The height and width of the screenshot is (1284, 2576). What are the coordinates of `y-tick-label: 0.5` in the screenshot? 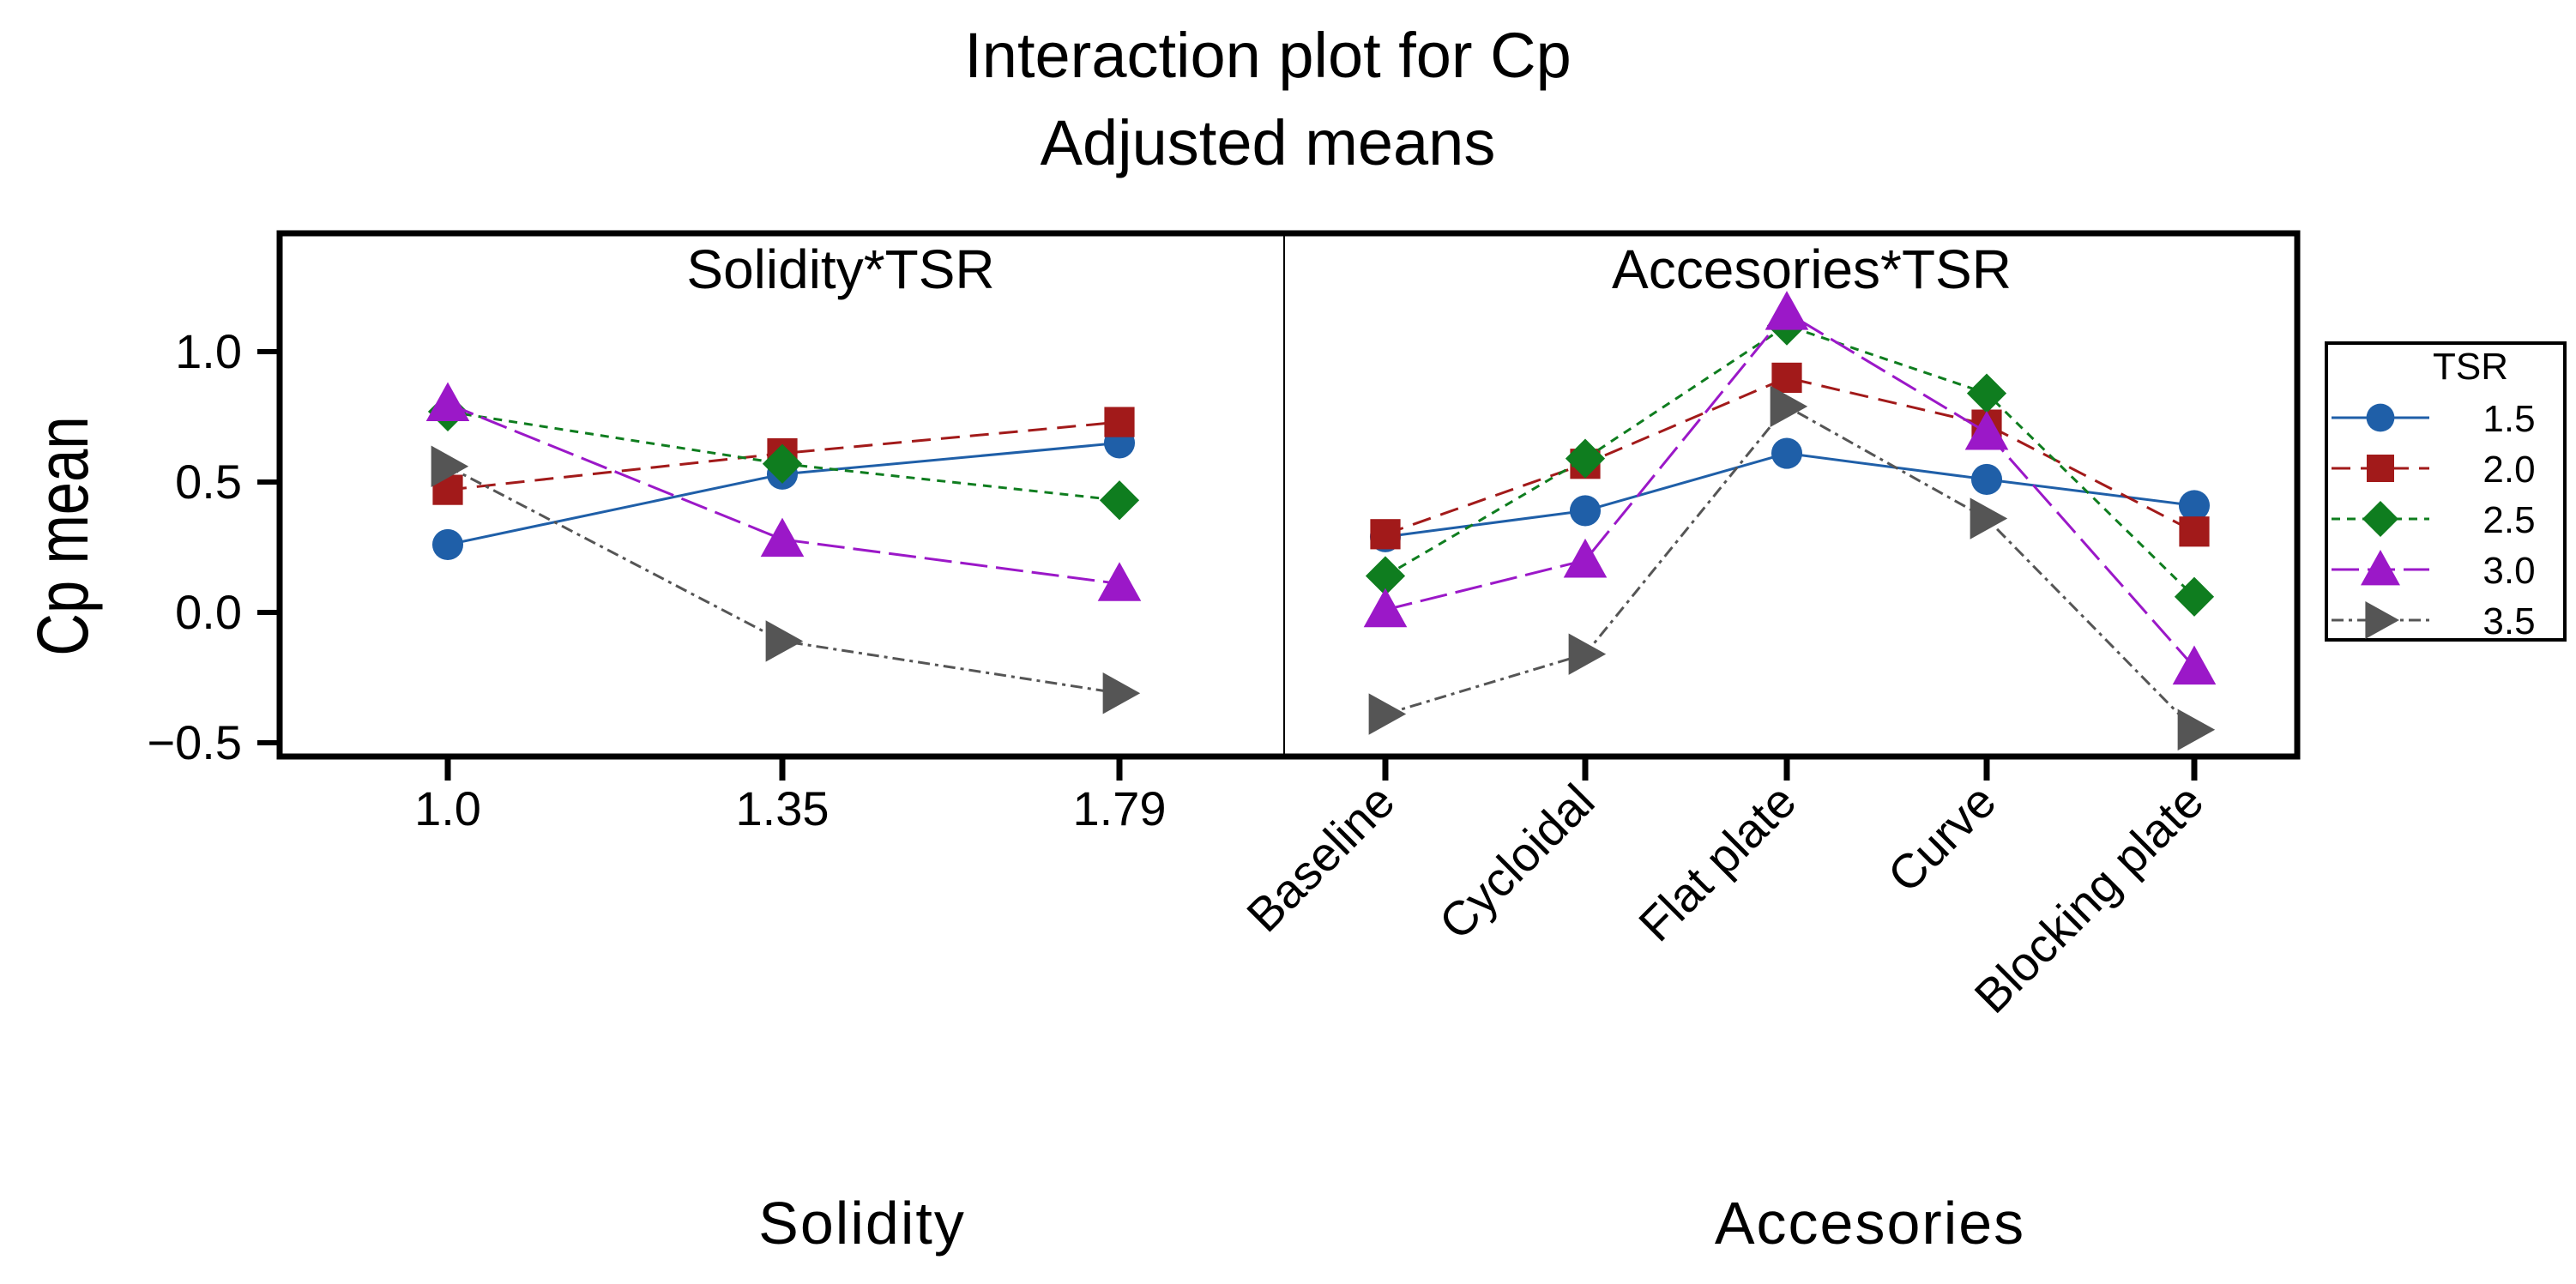 It's located at (208, 482).